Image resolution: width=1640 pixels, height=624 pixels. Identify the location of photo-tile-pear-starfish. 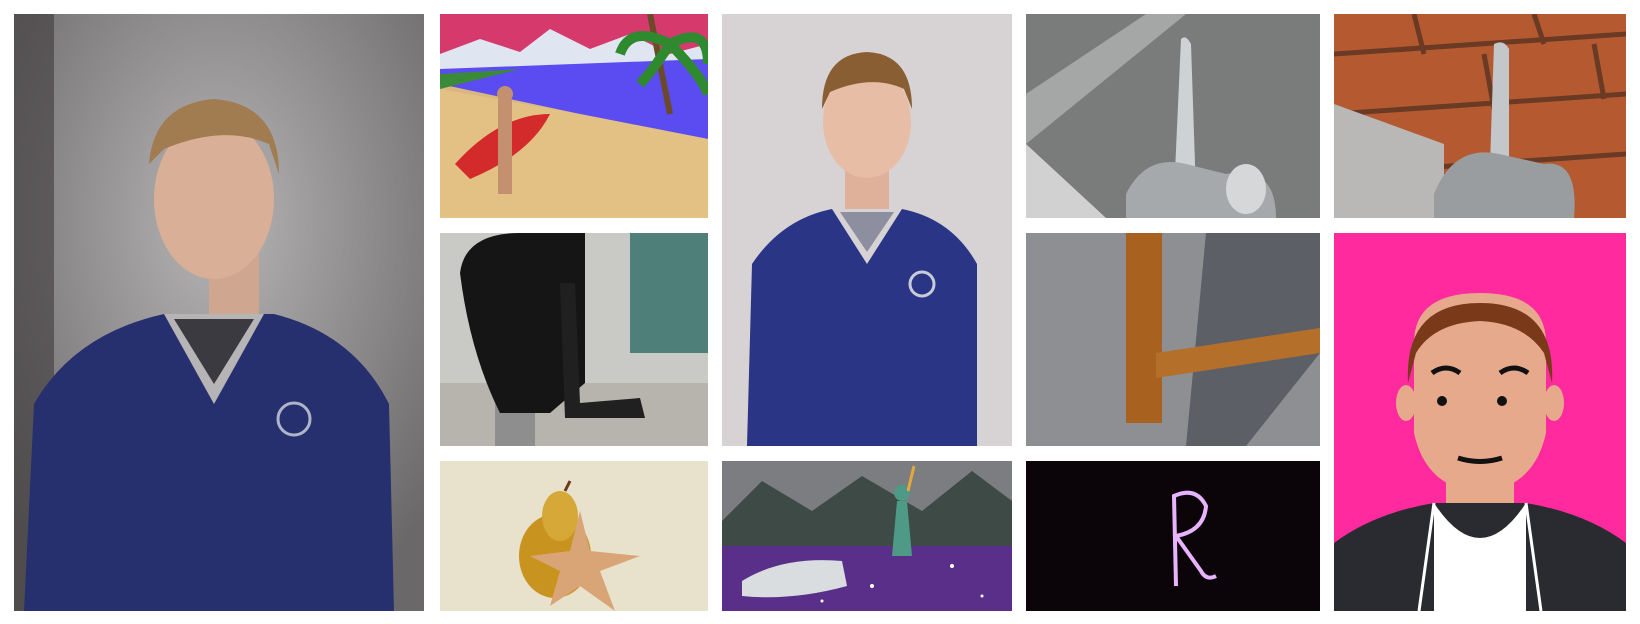
(574, 536).